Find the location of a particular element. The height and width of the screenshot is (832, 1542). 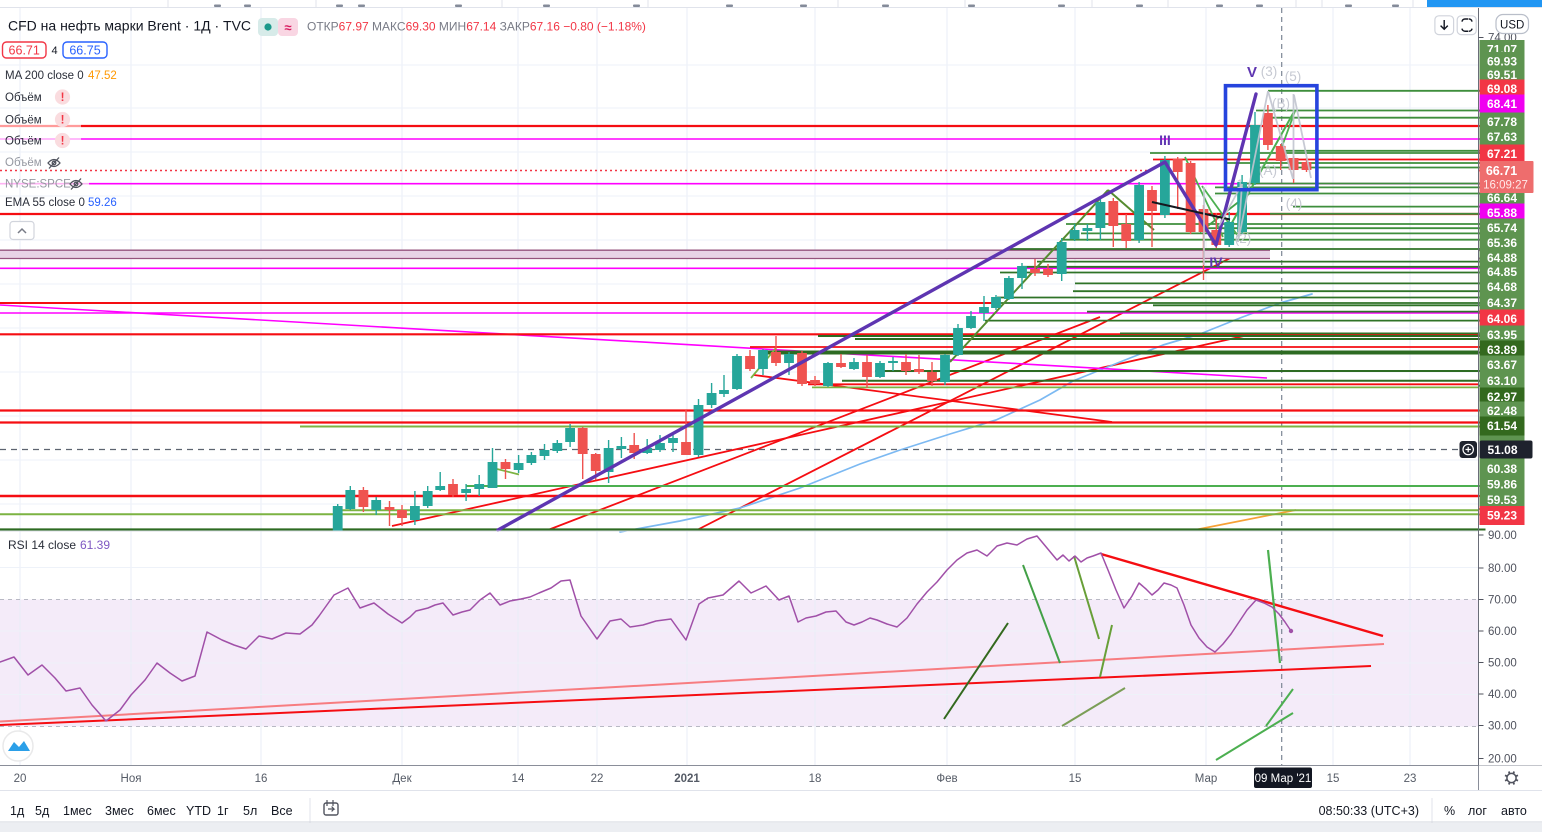

svg-text: 16 is located at coordinates (261, 779).